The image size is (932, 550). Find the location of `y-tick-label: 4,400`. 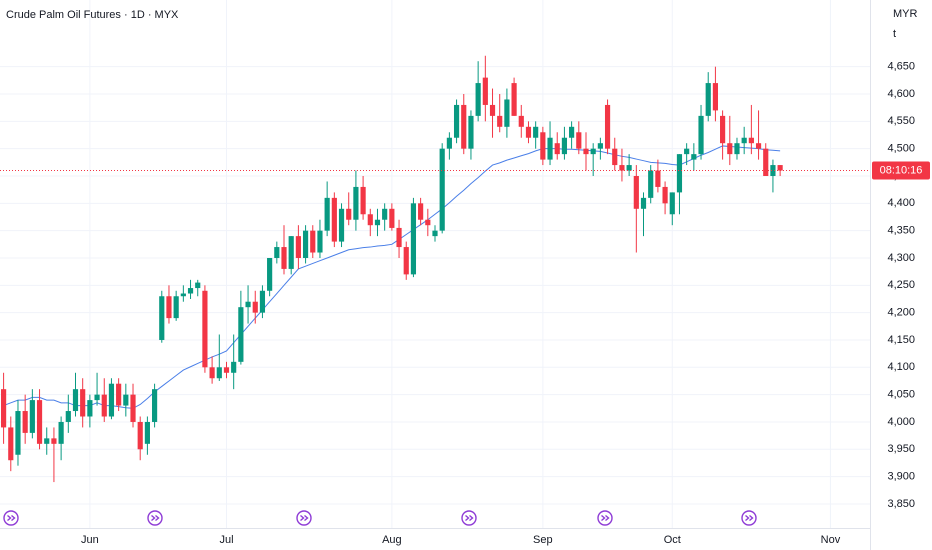

y-tick-label: 4,400 is located at coordinates (901, 203).